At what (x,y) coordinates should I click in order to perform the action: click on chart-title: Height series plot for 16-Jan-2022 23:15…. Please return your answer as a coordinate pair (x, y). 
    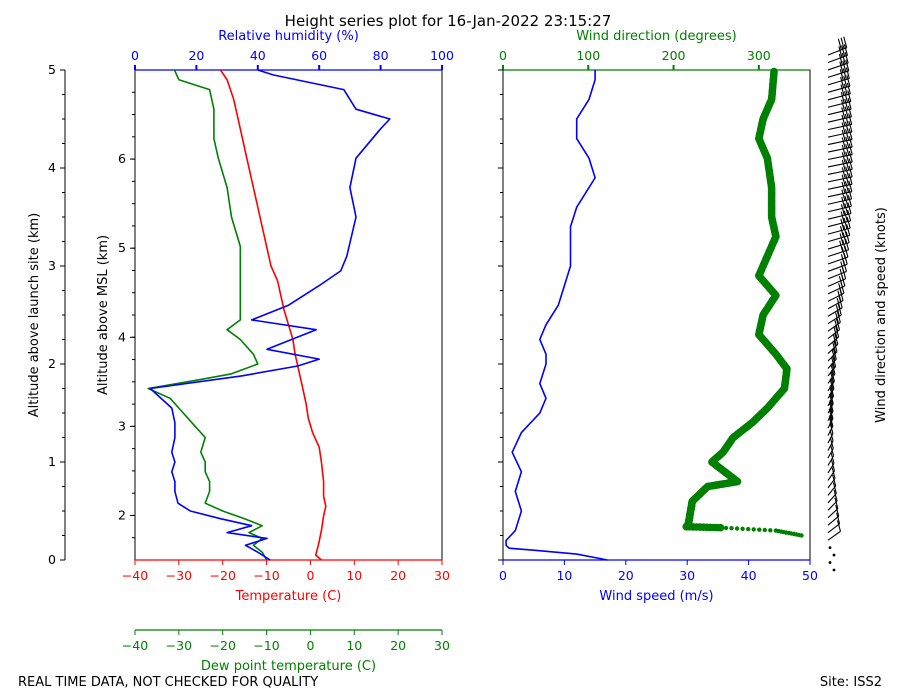
    Looking at the image, I should click on (448, 21).